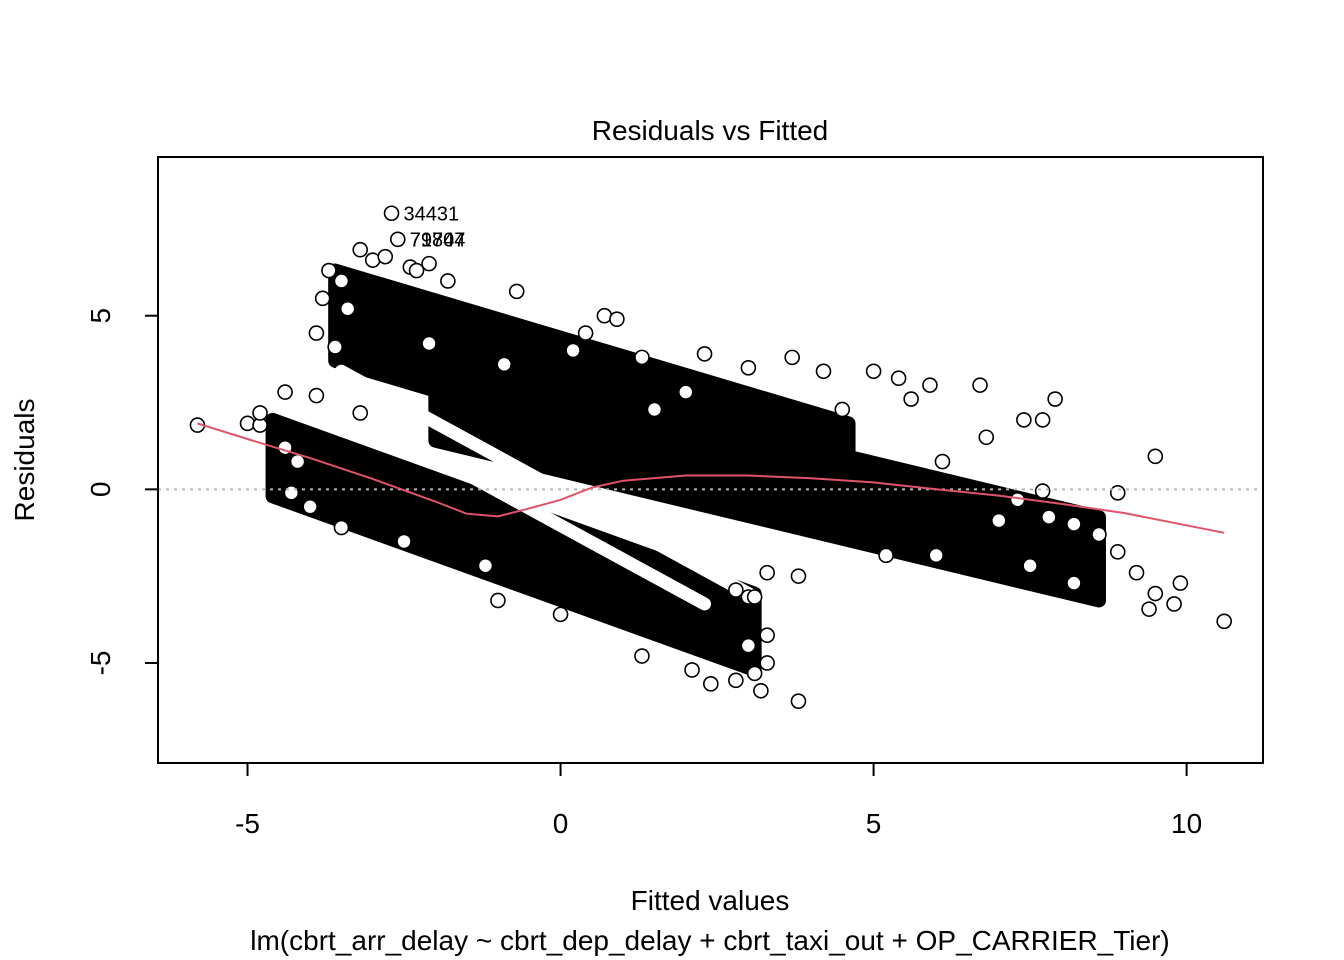 Image resolution: width=1344 pixels, height=960 pixels. What do you see at coordinates (24, 460) in the screenshot?
I see `y-axis-label: Residuals` at bounding box center [24, 460].